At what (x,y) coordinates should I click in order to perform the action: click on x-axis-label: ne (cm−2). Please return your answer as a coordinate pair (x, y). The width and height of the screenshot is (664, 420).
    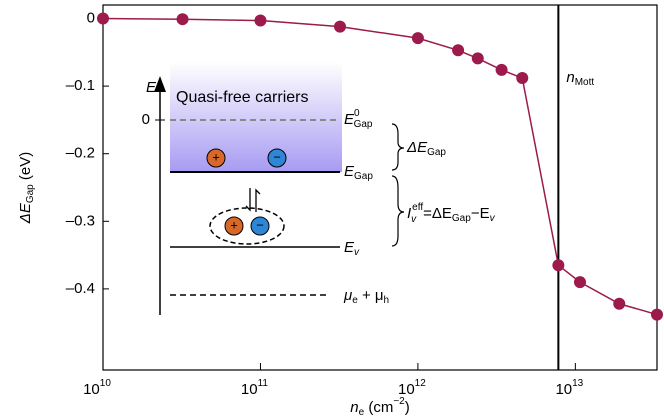
    Looking at the image, I should click on (379, 407).